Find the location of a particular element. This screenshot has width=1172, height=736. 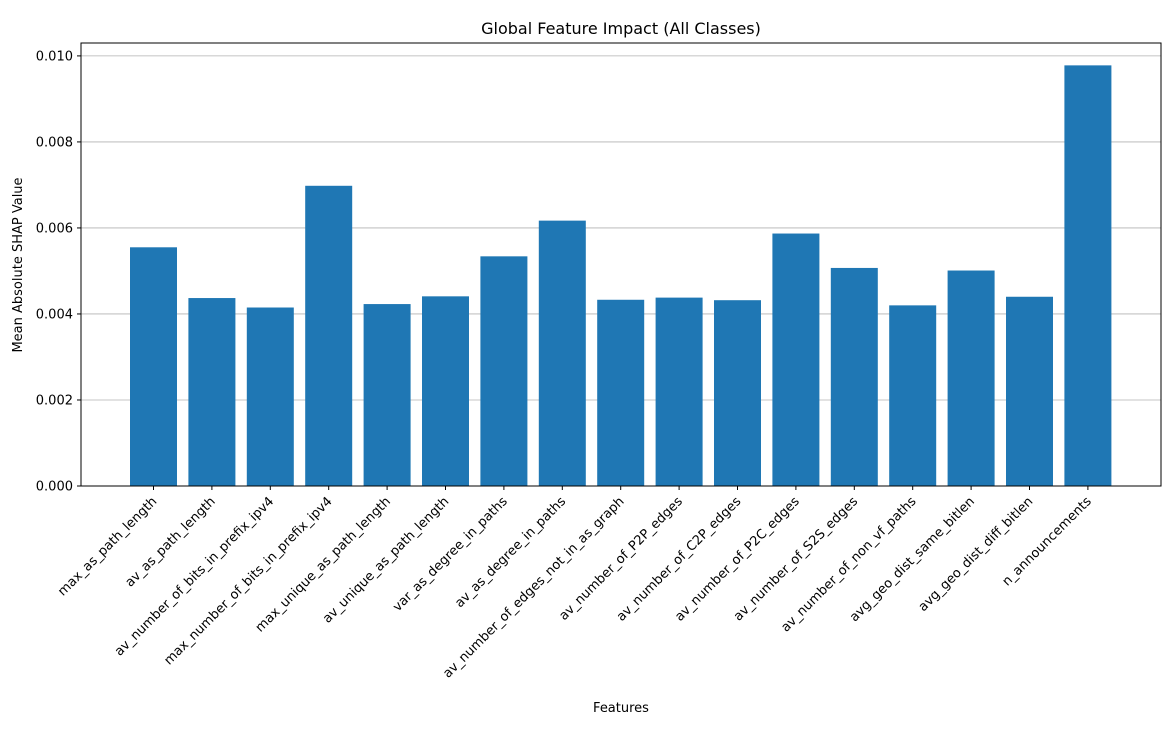

x-tick-label: av_as_degree_in_paths is located at coordinates (510, 552).